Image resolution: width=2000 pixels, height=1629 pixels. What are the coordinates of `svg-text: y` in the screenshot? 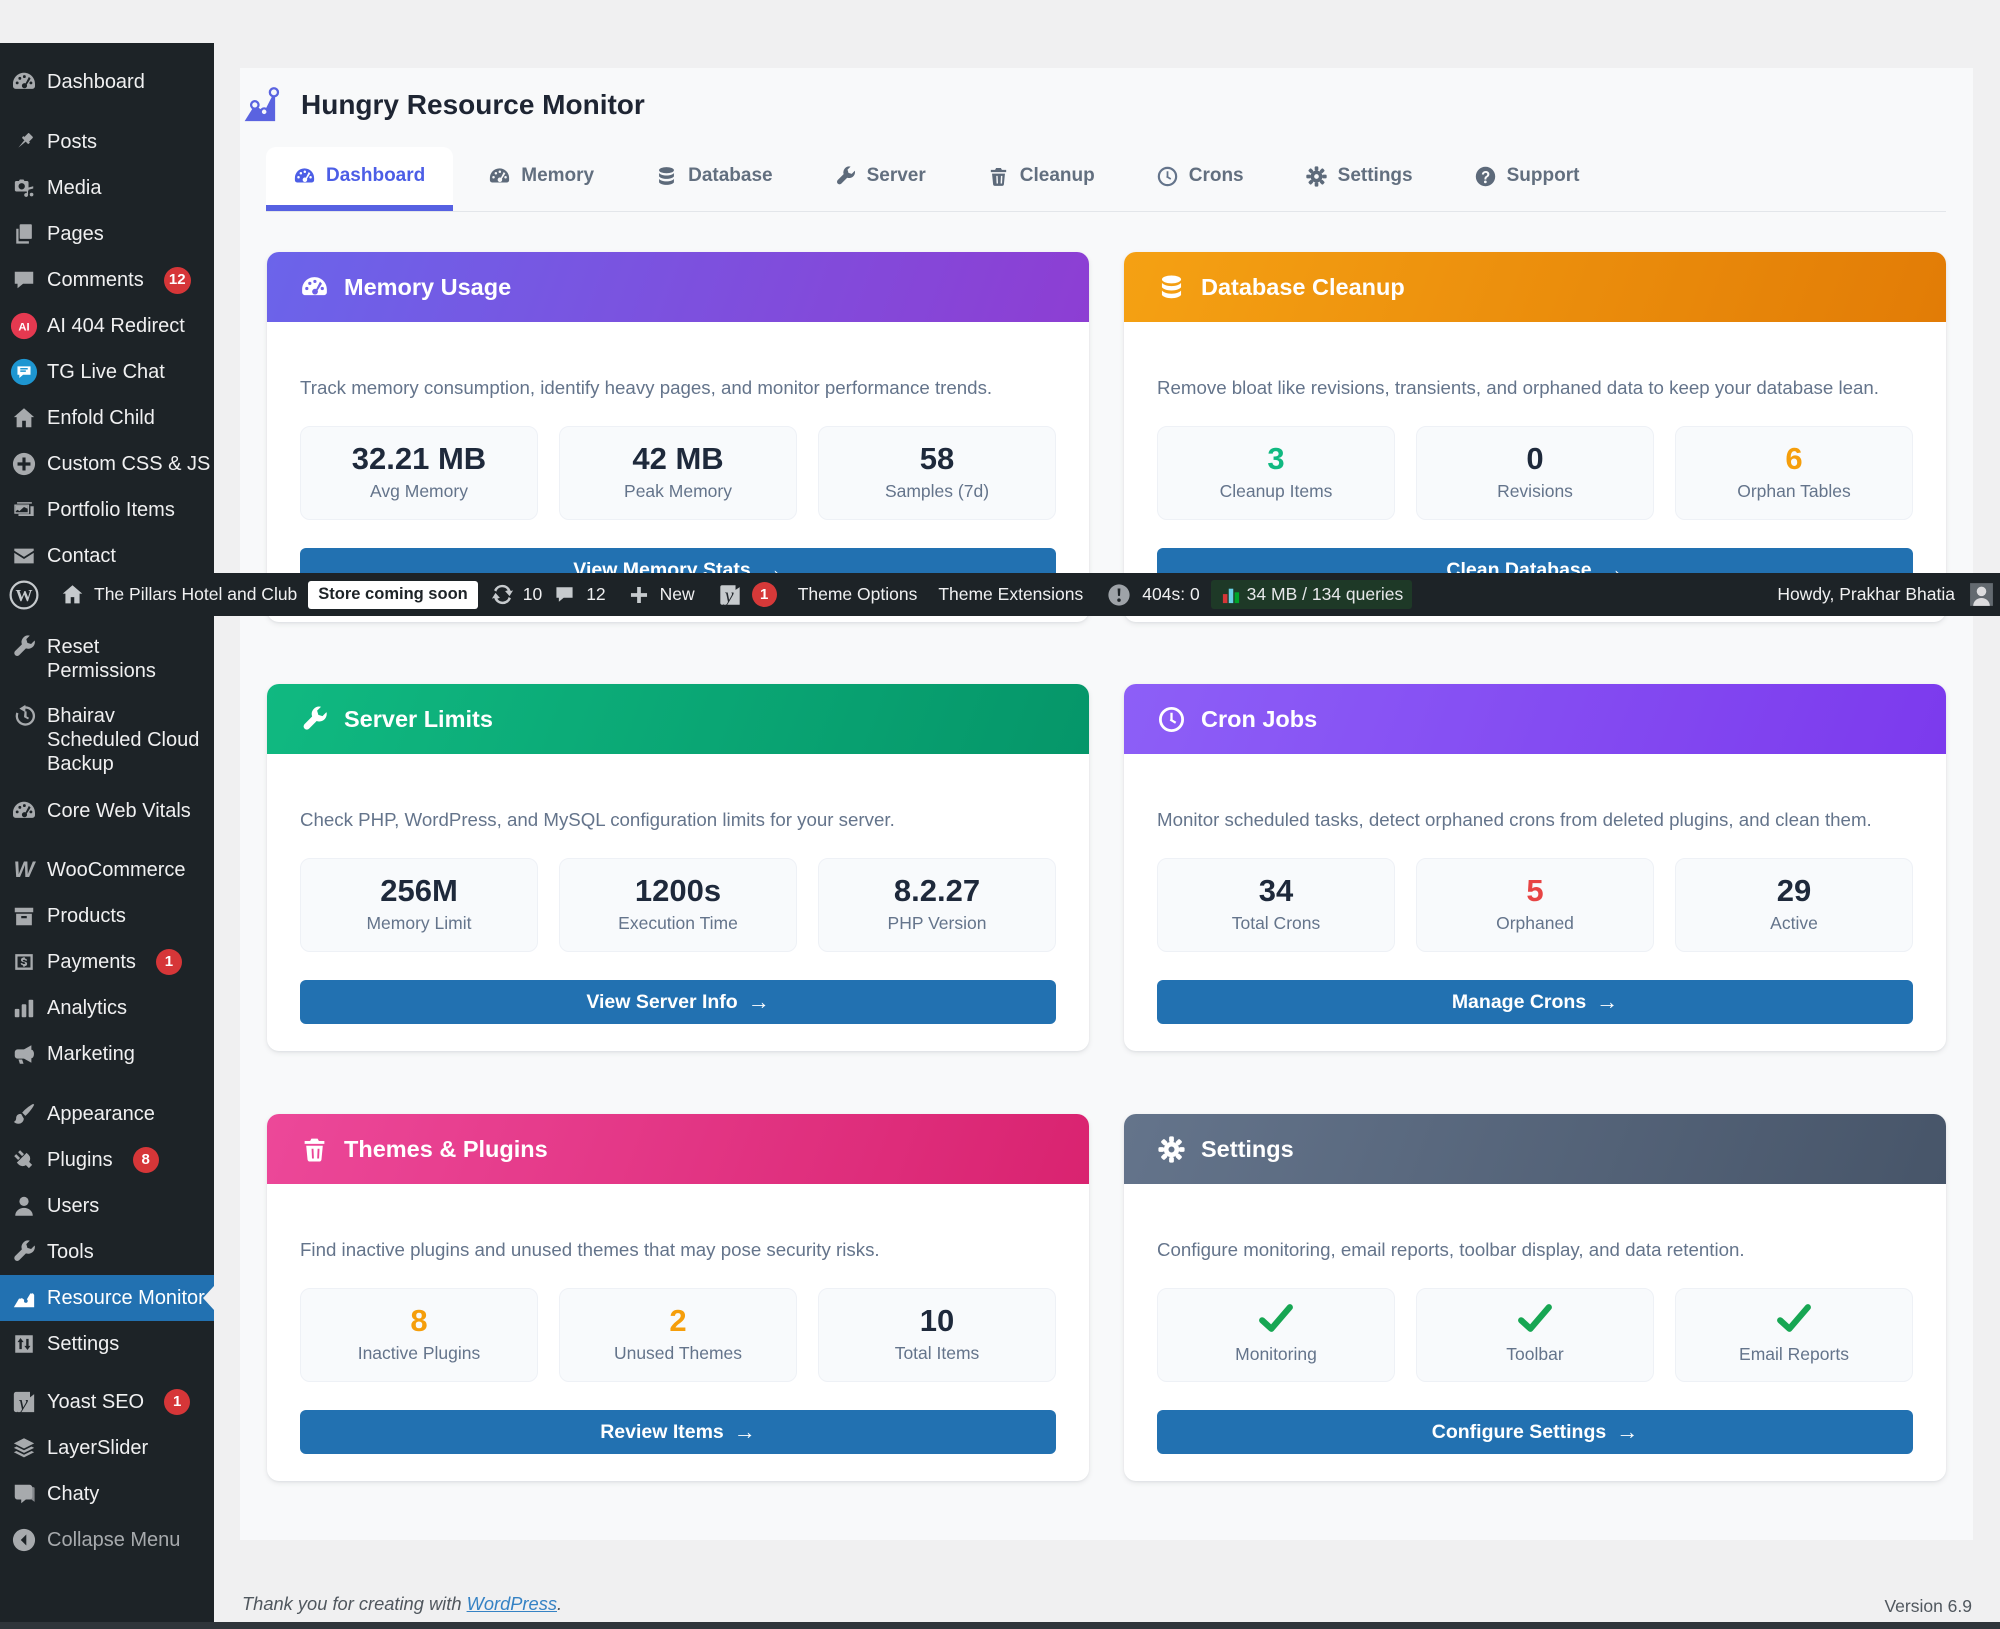 It's located at (728, 595).